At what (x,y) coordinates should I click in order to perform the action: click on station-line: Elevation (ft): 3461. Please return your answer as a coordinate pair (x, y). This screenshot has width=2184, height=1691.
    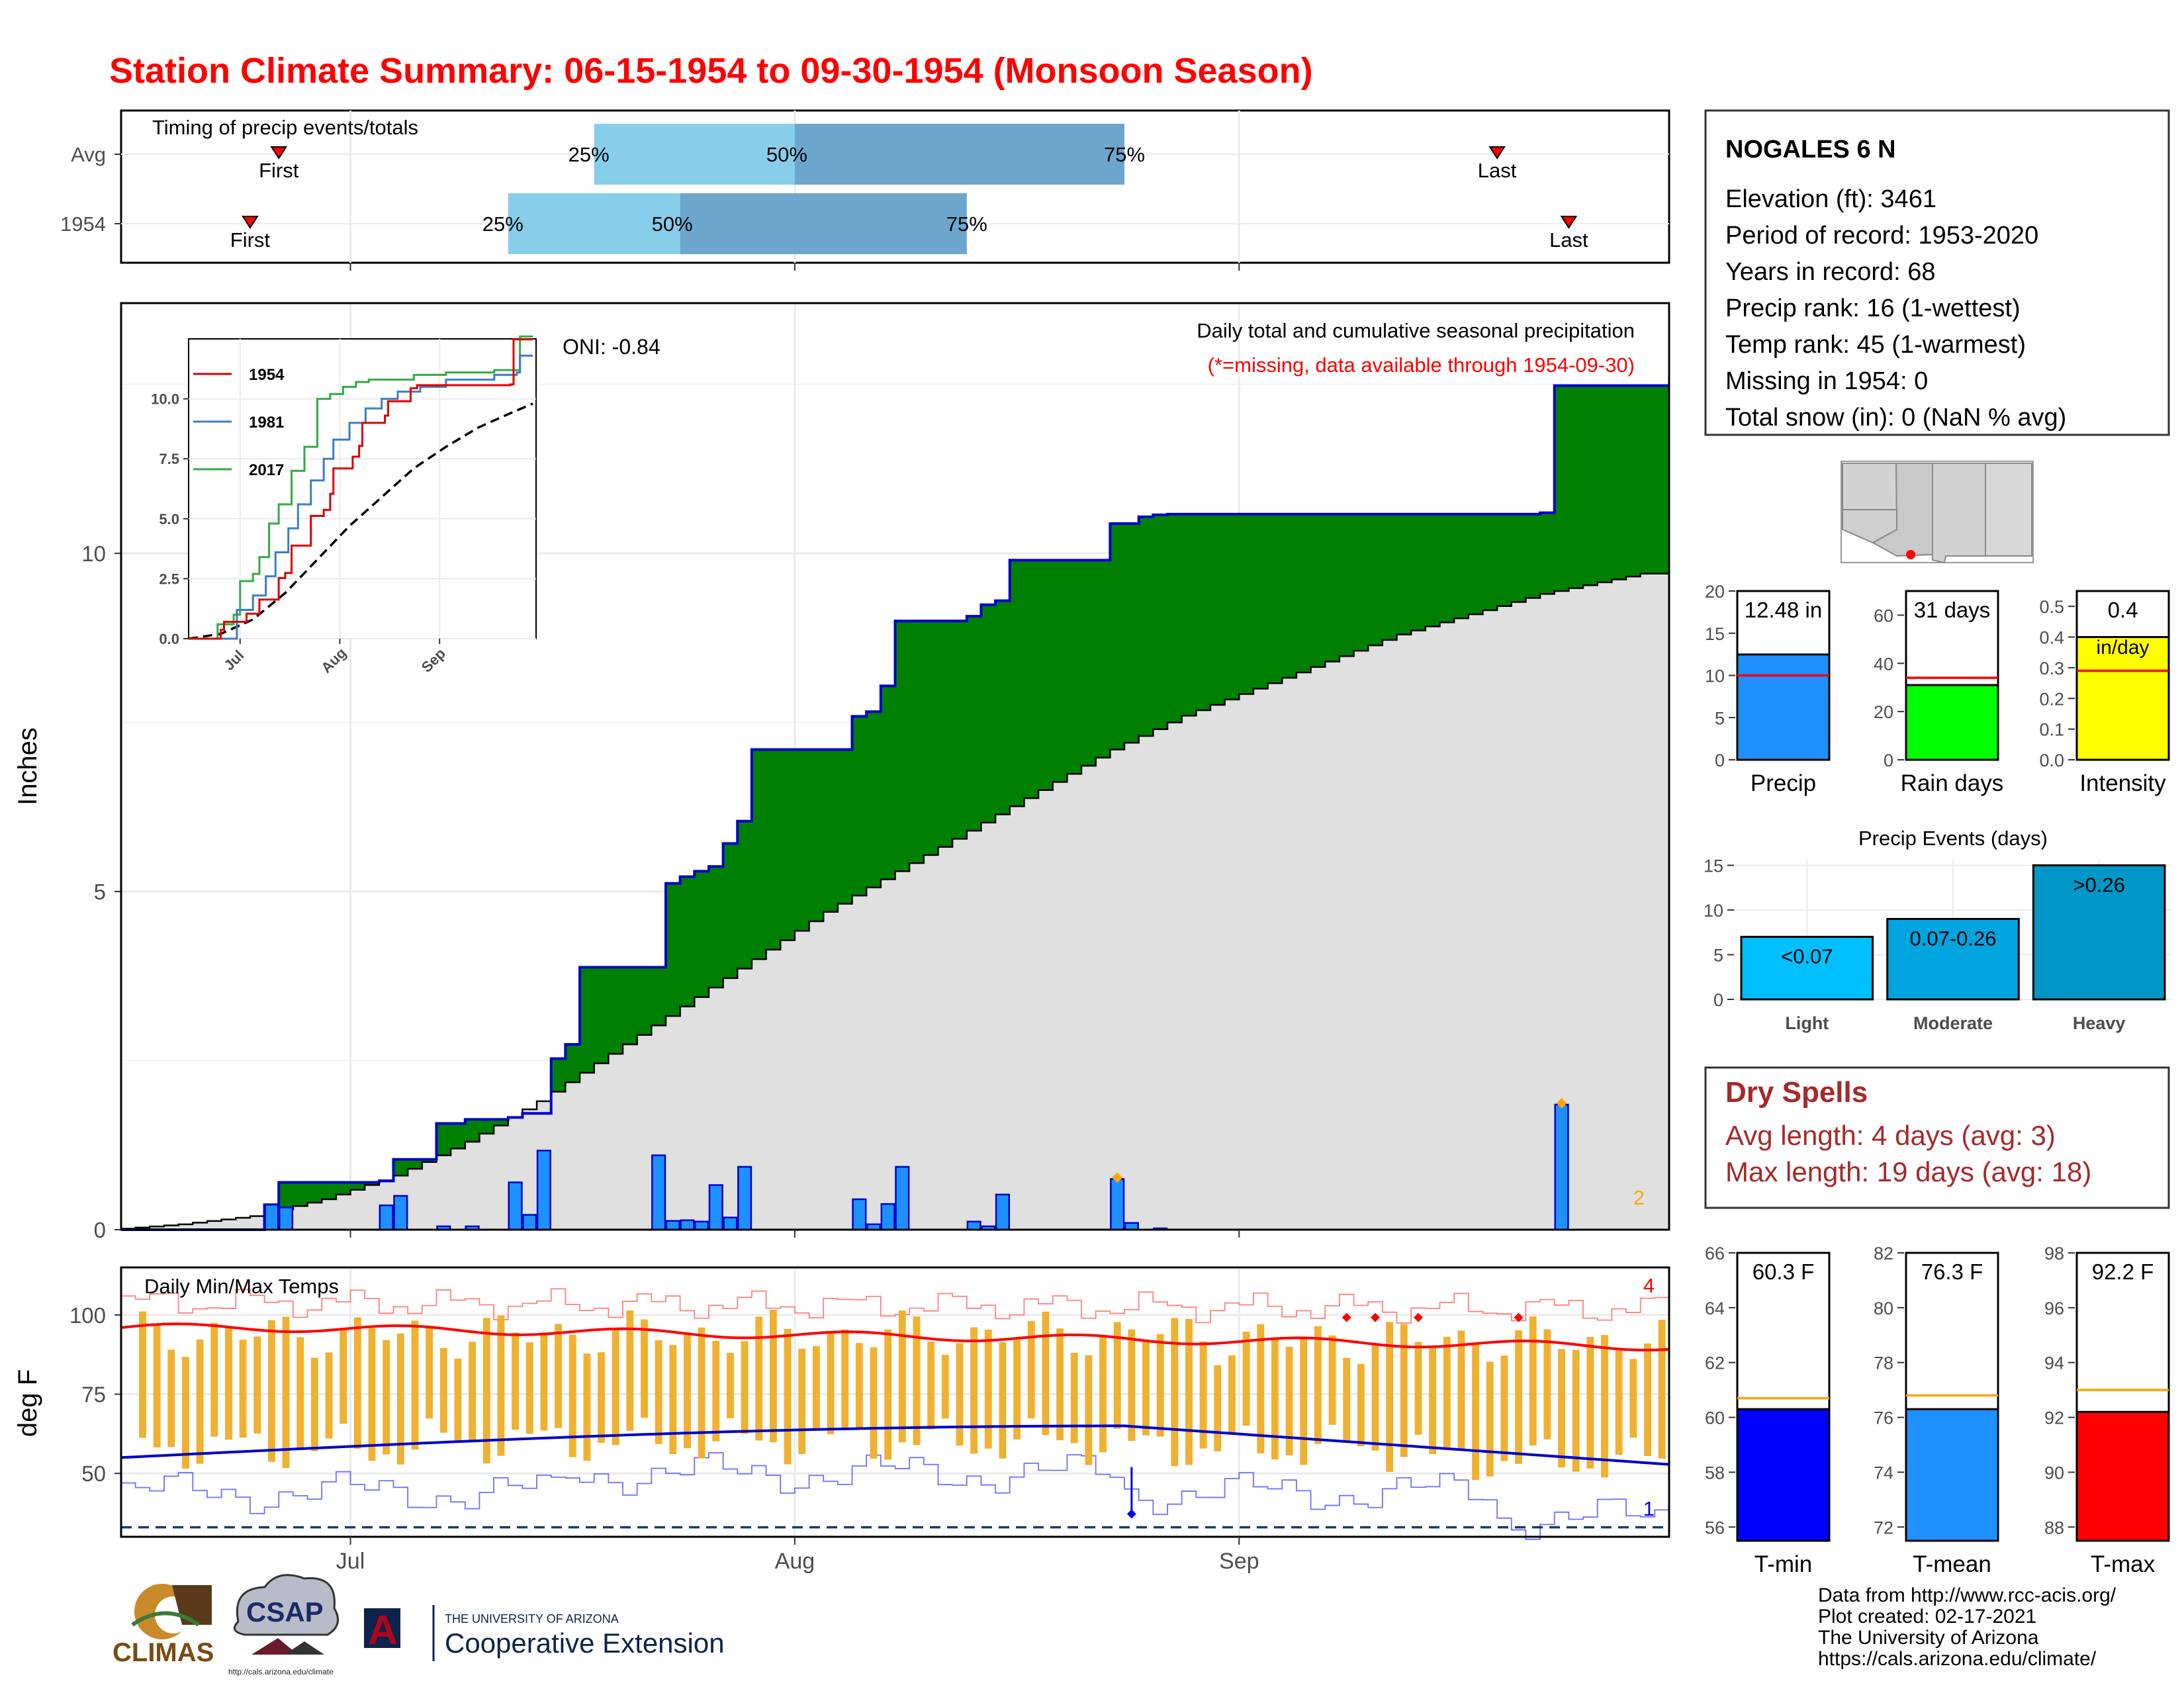
    Looking at the image, I should click on (1831, 199).